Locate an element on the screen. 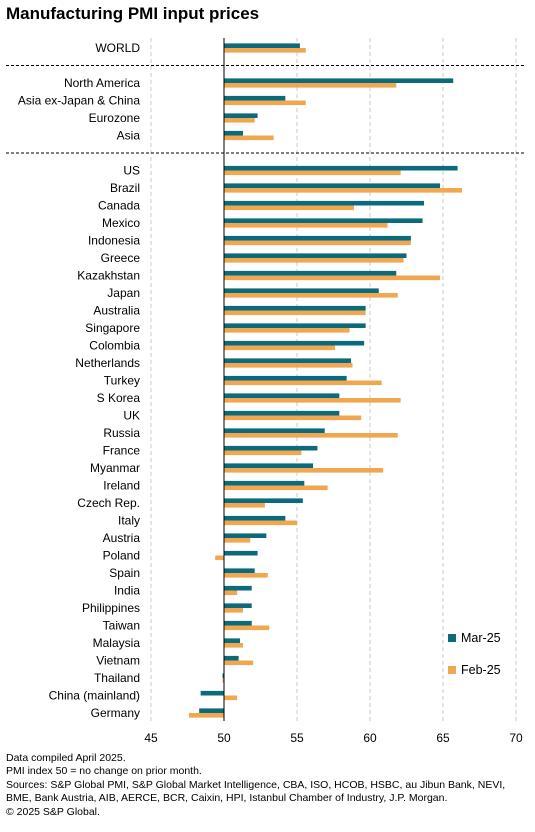  category-label-asia-ex-japan-china: Asia ex-Japan & China is located at coordinates (79, 101).